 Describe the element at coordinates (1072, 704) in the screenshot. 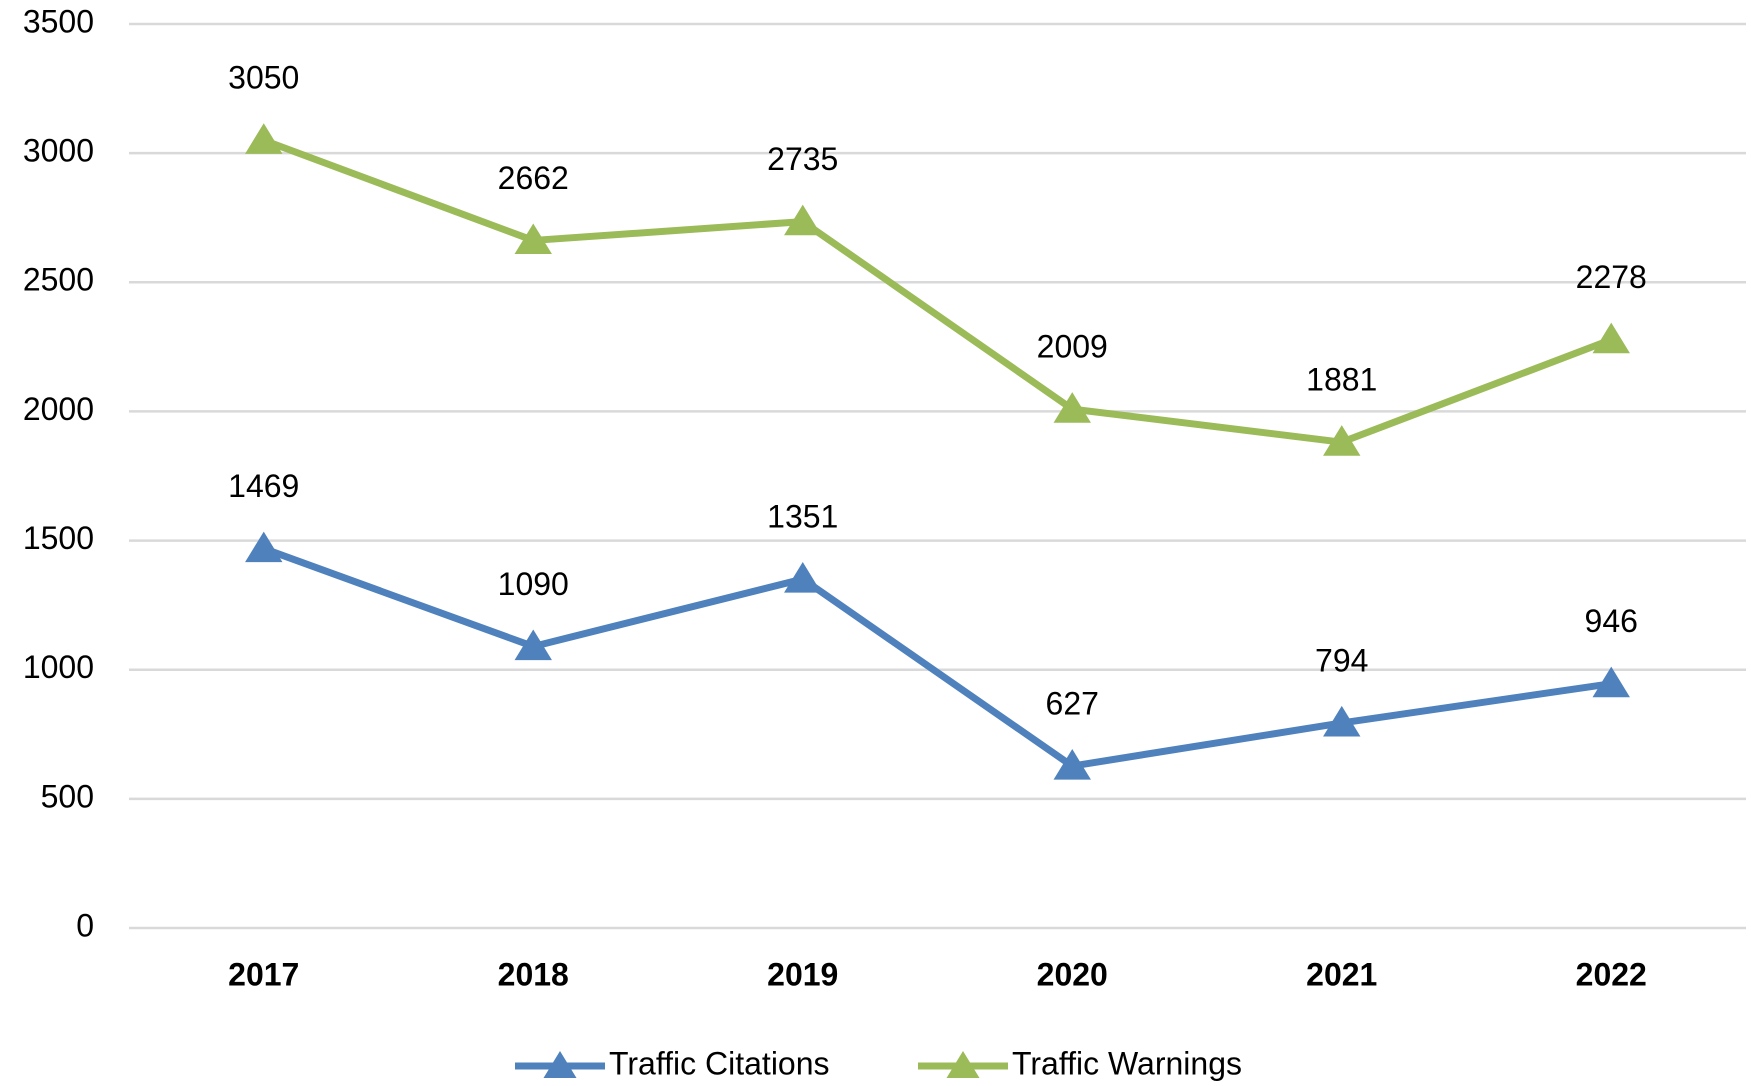

I see `data-label: 627` at that location.